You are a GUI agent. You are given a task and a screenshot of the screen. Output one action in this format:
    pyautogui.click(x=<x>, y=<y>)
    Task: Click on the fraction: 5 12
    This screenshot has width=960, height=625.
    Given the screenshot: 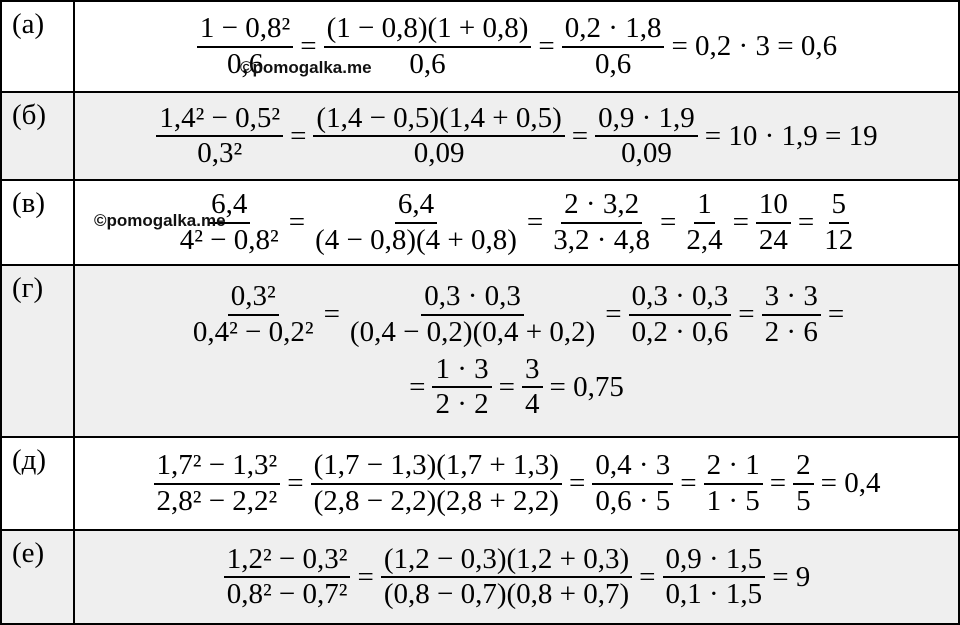 What is the action you would take?
    pyautogui.click(x=838, y=222)
    